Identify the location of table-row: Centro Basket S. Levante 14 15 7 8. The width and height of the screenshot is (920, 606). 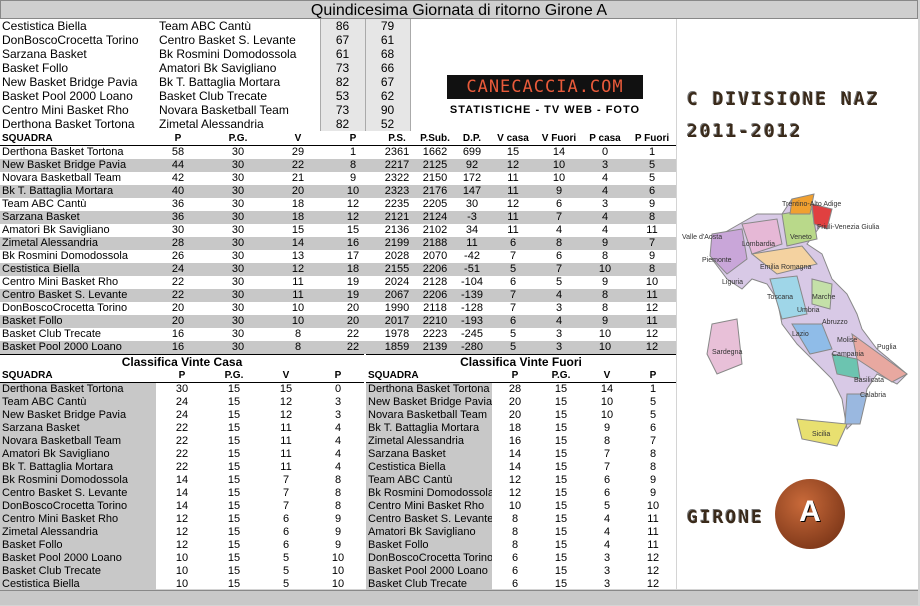
(182, 493).